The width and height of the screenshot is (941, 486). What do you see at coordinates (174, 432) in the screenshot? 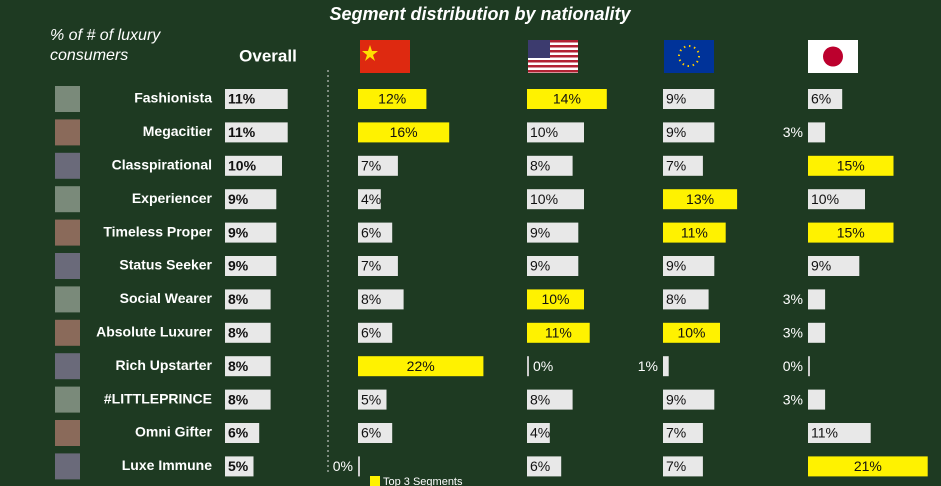
I see `category-label: Omni Gifter` at bounding box center [174, 432].